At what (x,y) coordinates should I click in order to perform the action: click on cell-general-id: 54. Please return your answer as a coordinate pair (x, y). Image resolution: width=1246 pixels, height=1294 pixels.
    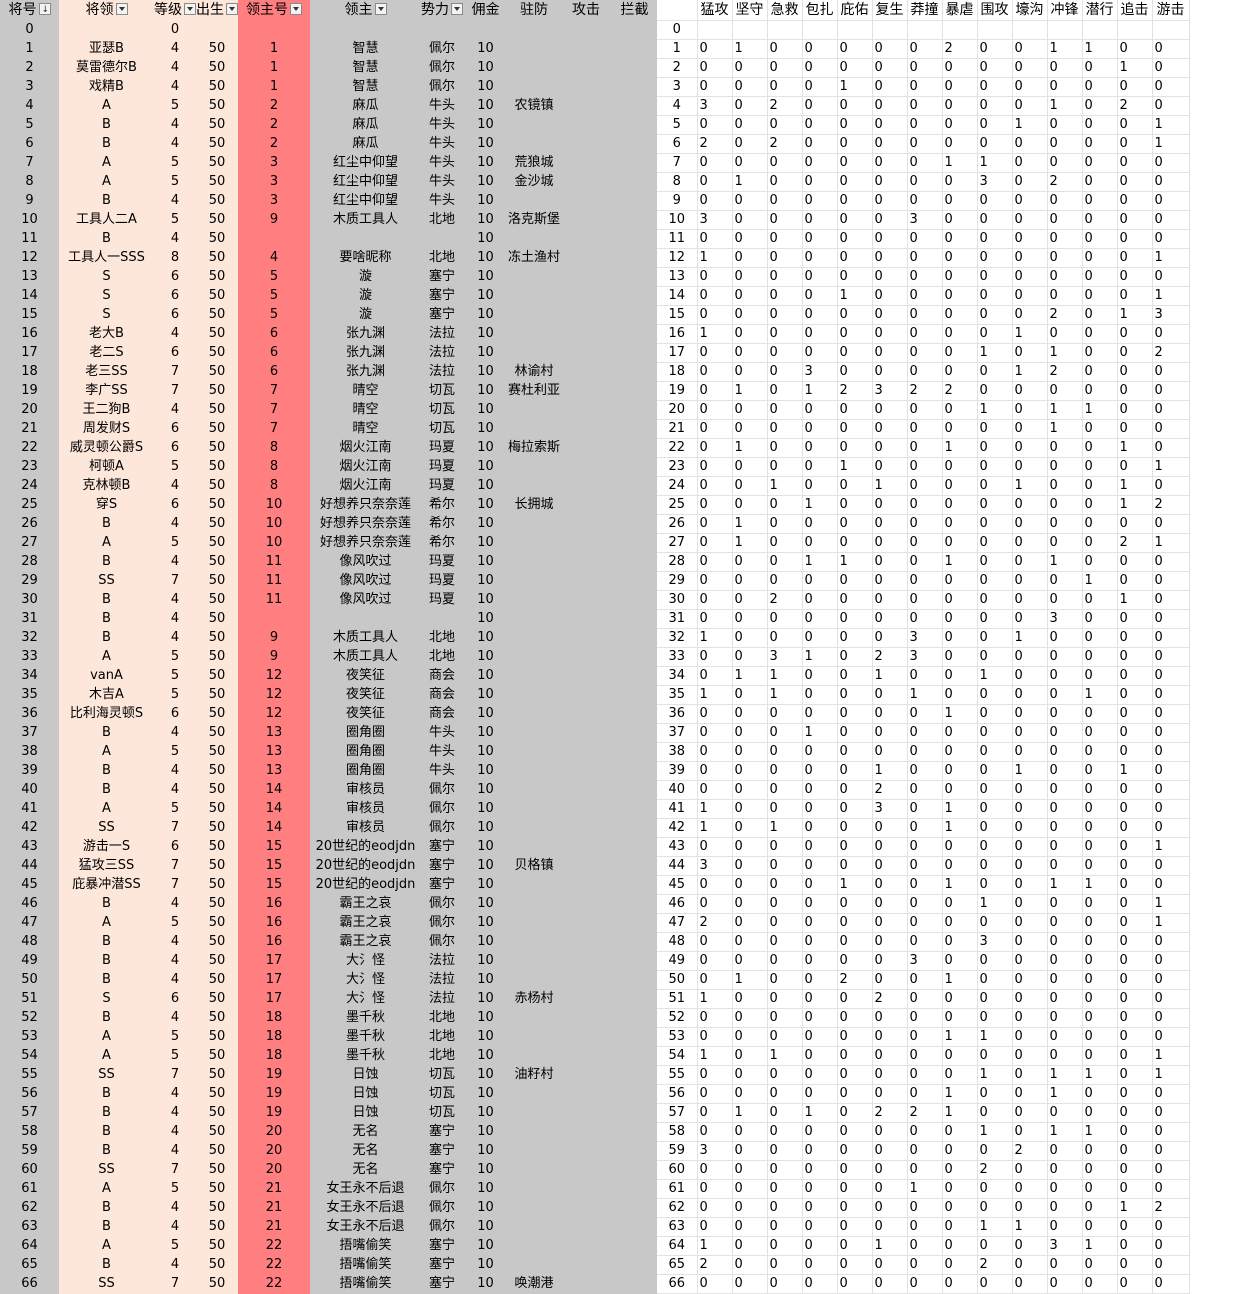
    Looking at the image, I should click on (29, 1056).